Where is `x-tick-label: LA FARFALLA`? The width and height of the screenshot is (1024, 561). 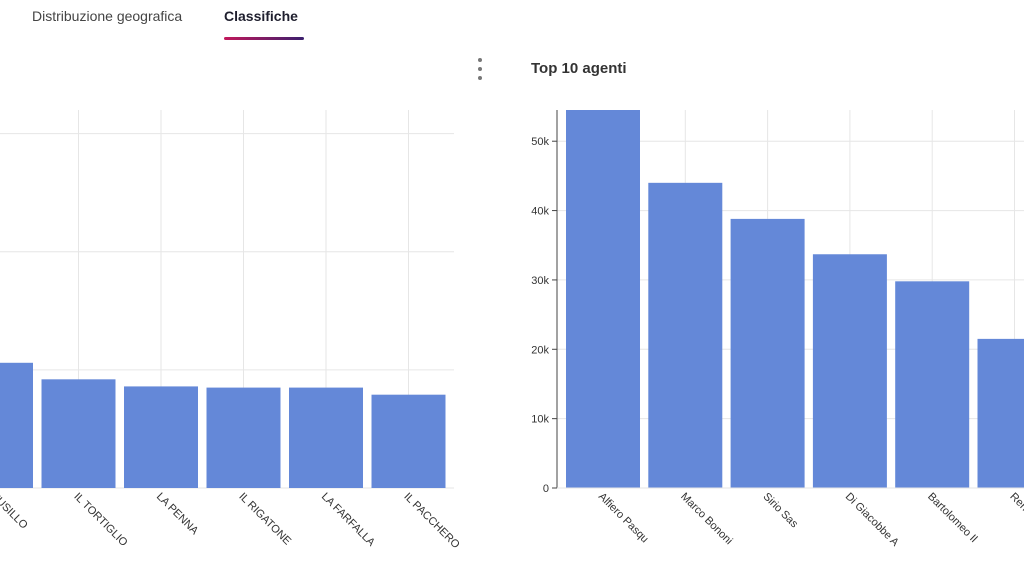 x-tick-label: LA FARFALLA is located at coordinates (348, 520).